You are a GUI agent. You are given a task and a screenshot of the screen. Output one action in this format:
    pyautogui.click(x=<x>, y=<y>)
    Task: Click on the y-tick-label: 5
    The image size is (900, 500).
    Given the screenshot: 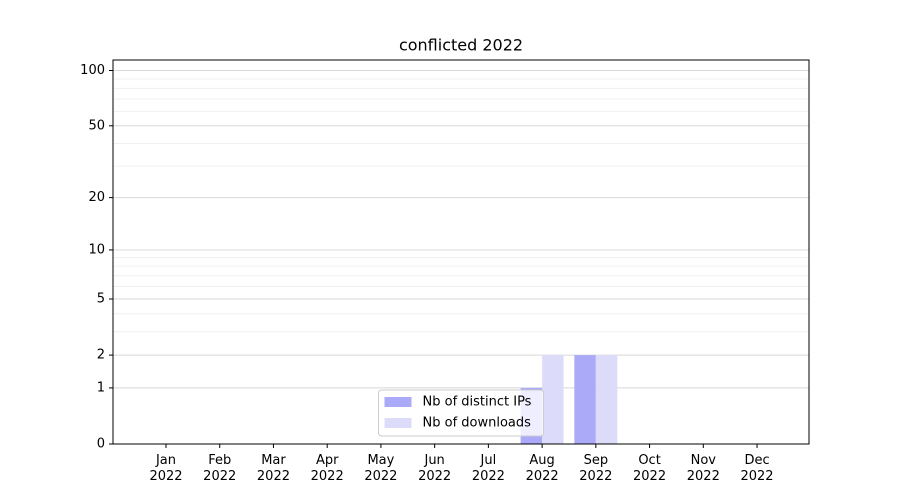 What is the action you would take?
    pyautogui.click(x=101, y=298)
    